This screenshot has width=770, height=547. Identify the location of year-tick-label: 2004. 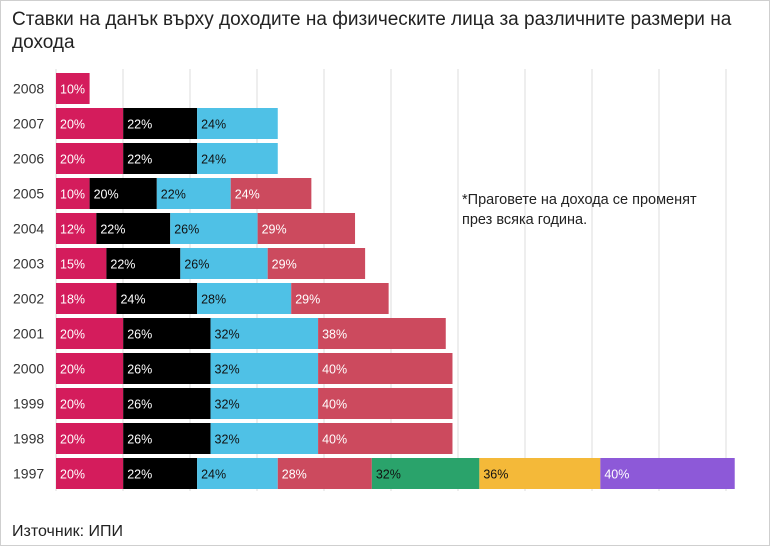
(28, 229).